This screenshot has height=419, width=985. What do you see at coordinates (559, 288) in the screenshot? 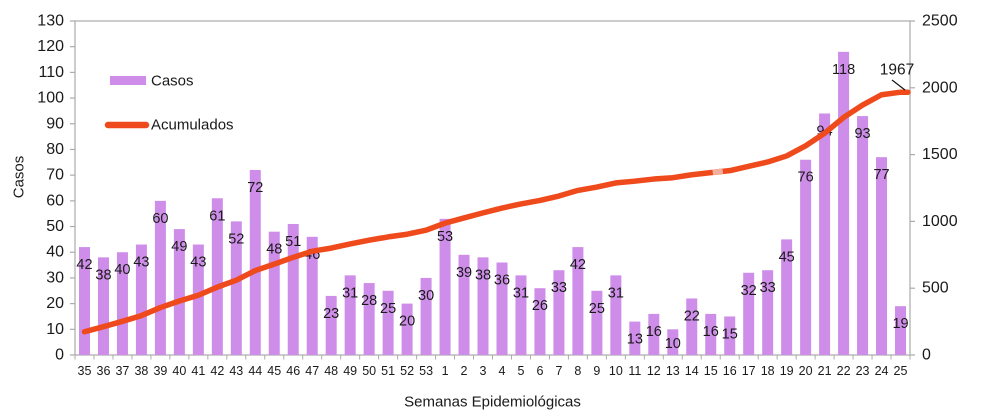
I see `bar-label-week-7: 33` at bounding box center [559, 288].